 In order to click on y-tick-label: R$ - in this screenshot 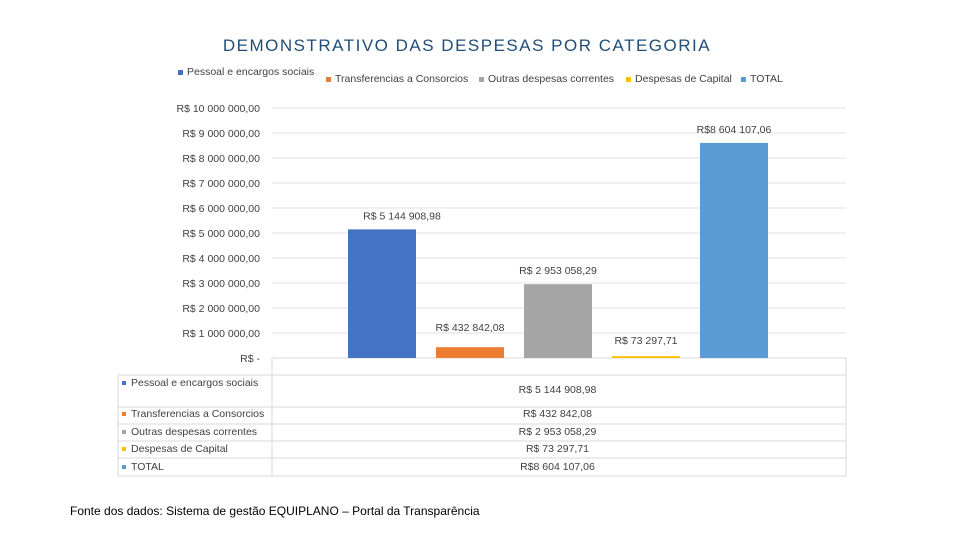, I will do `click(250, 359)`.